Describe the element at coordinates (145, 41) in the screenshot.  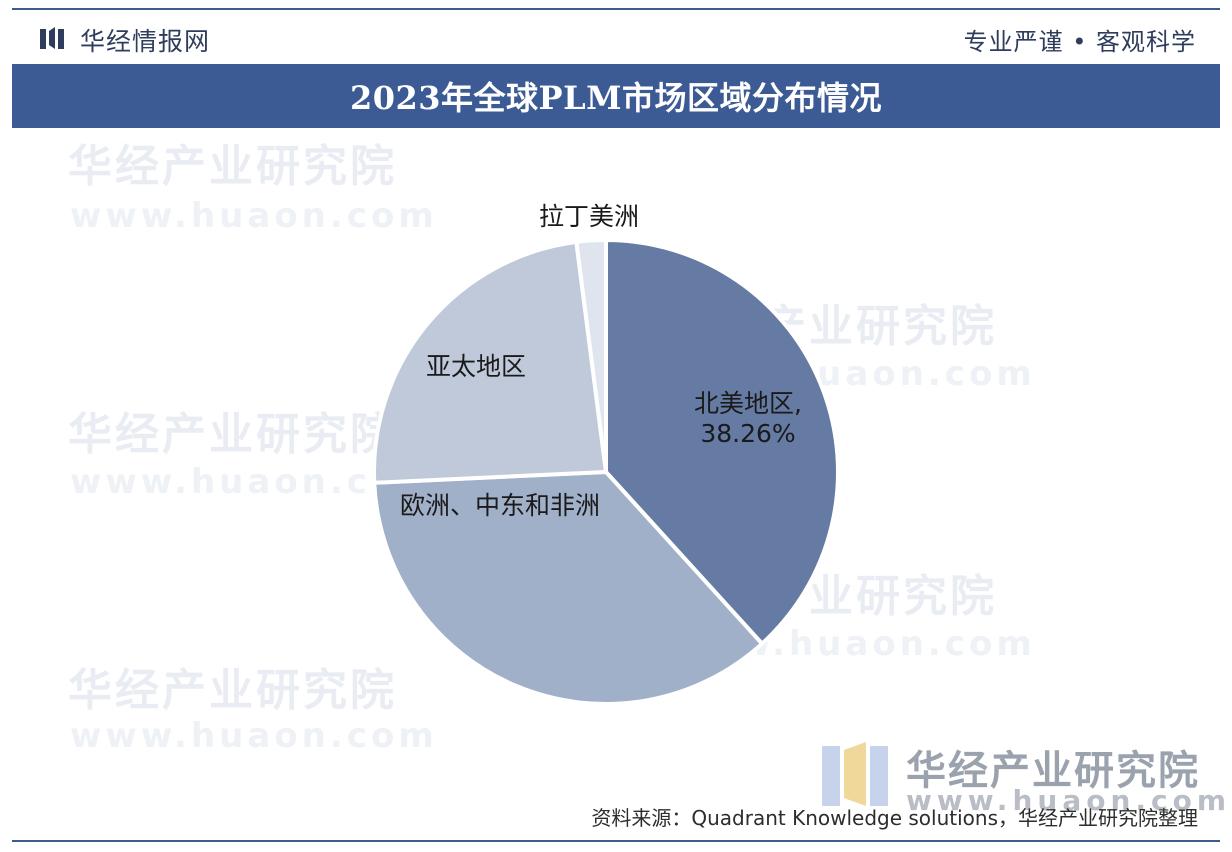
I see `brand-name: 华经情报网` at that location.